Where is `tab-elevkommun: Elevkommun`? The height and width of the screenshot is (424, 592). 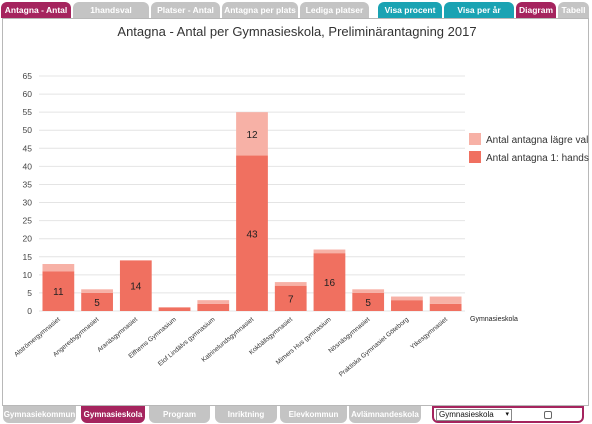
tab-elevkommun: Elevkommun is located at coordinates (313, 414).